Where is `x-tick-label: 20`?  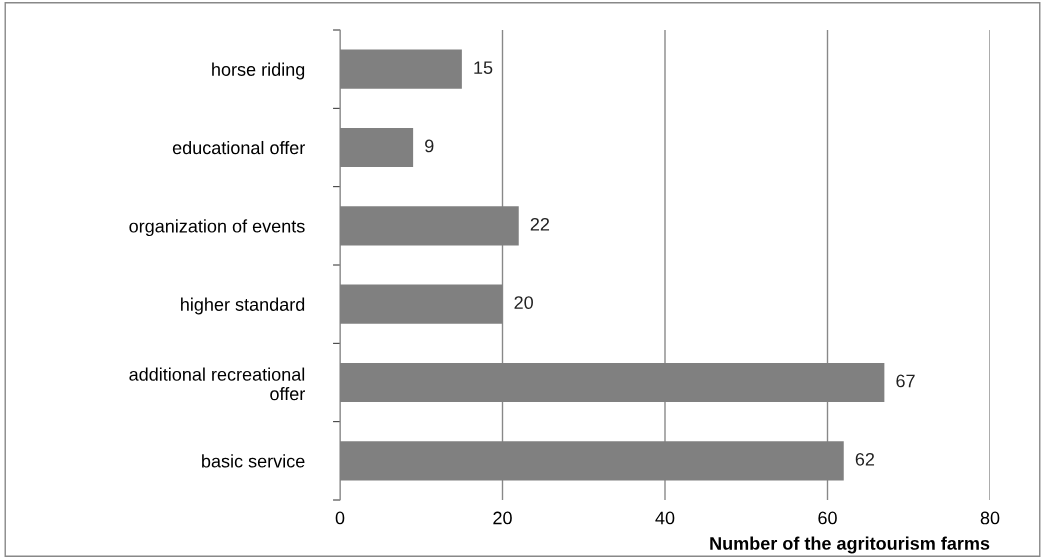 x-tick-label: 20 is located at coordinates (502, 518).